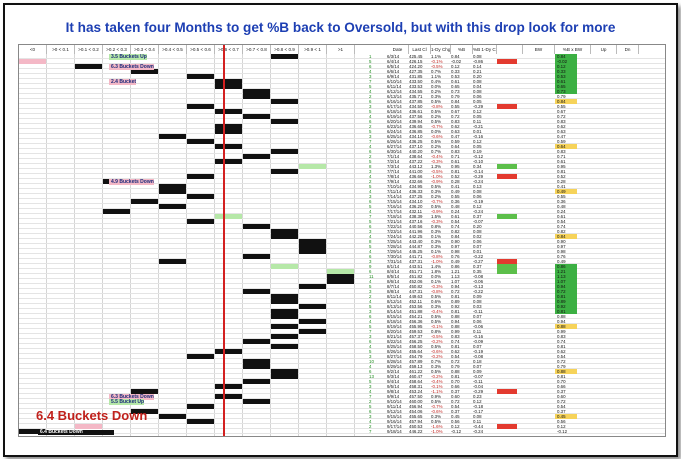  I want to click on data-cell: 6/6/14, so click(393, 71).